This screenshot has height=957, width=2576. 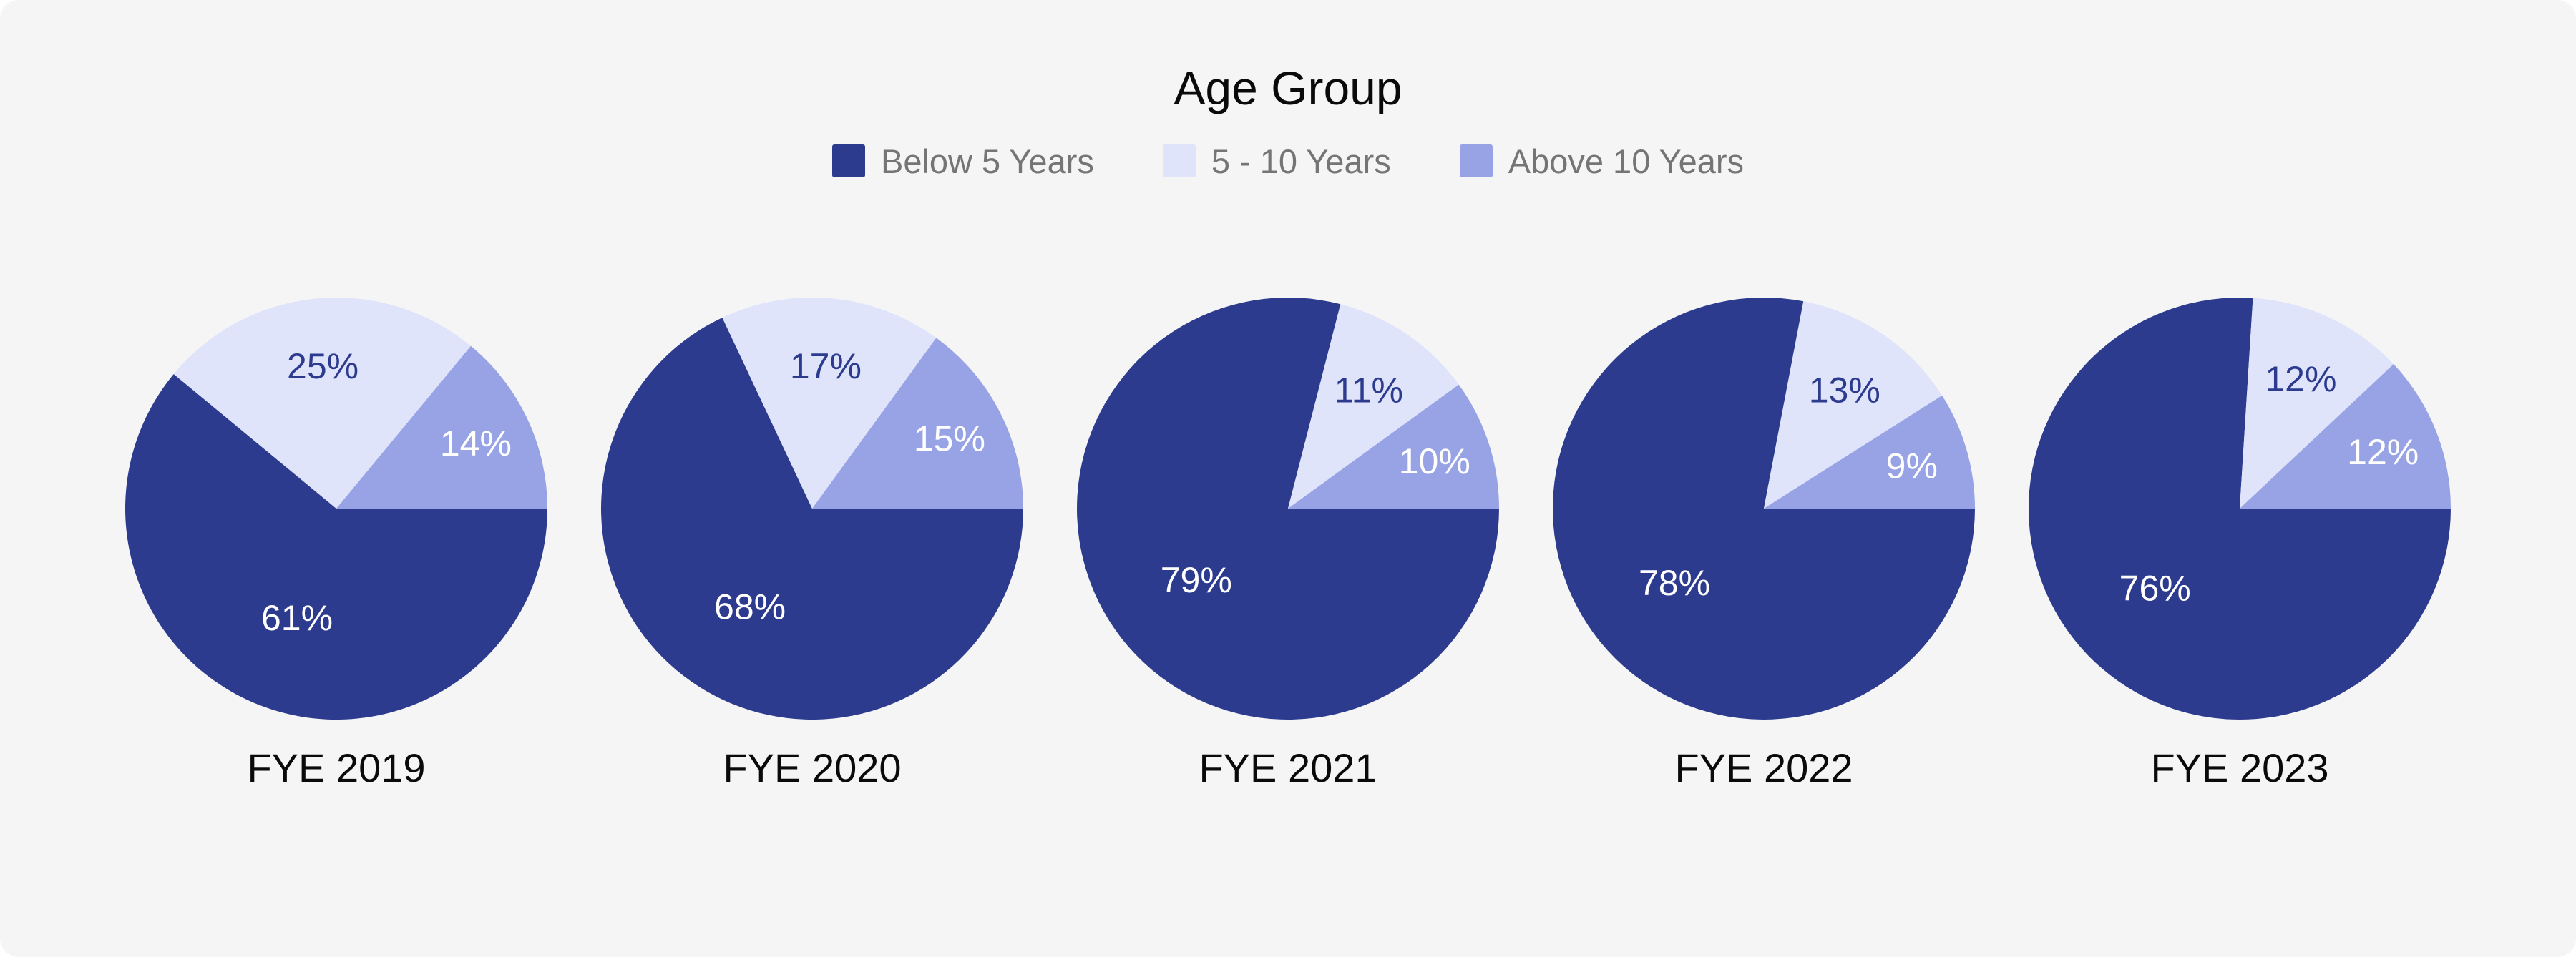 What do you see at coordinates (1369, 390) in the screenshot?
I see `slice-percentage-label: 11%` at bounding box center [1369, 390].